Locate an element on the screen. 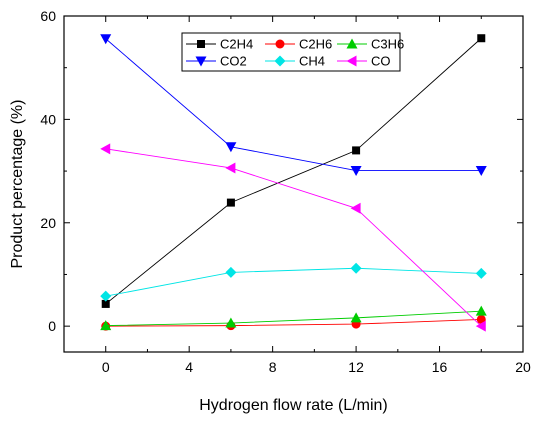 The height and width of the screenshot is (427, 550). series-c2h6 is located at coordinates (293, 322).